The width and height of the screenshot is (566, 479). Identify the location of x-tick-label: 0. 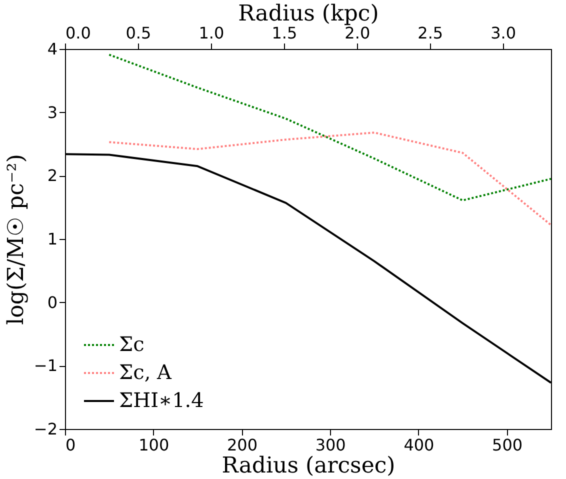
(71, 445).